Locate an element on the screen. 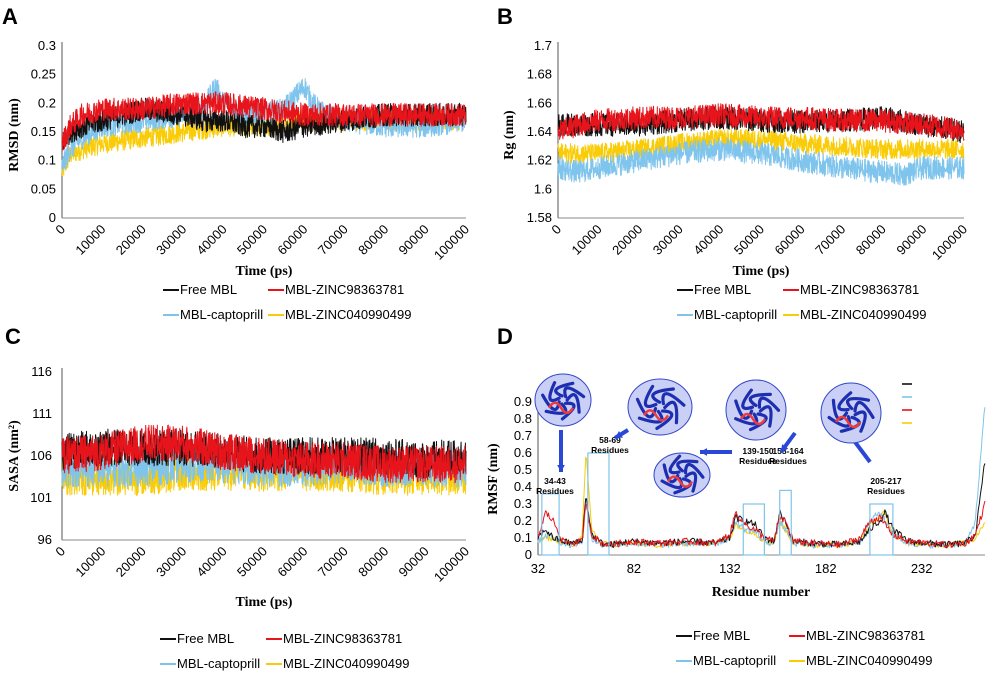  y-tick-label: 0.2 is located at coordinates (47, 102).